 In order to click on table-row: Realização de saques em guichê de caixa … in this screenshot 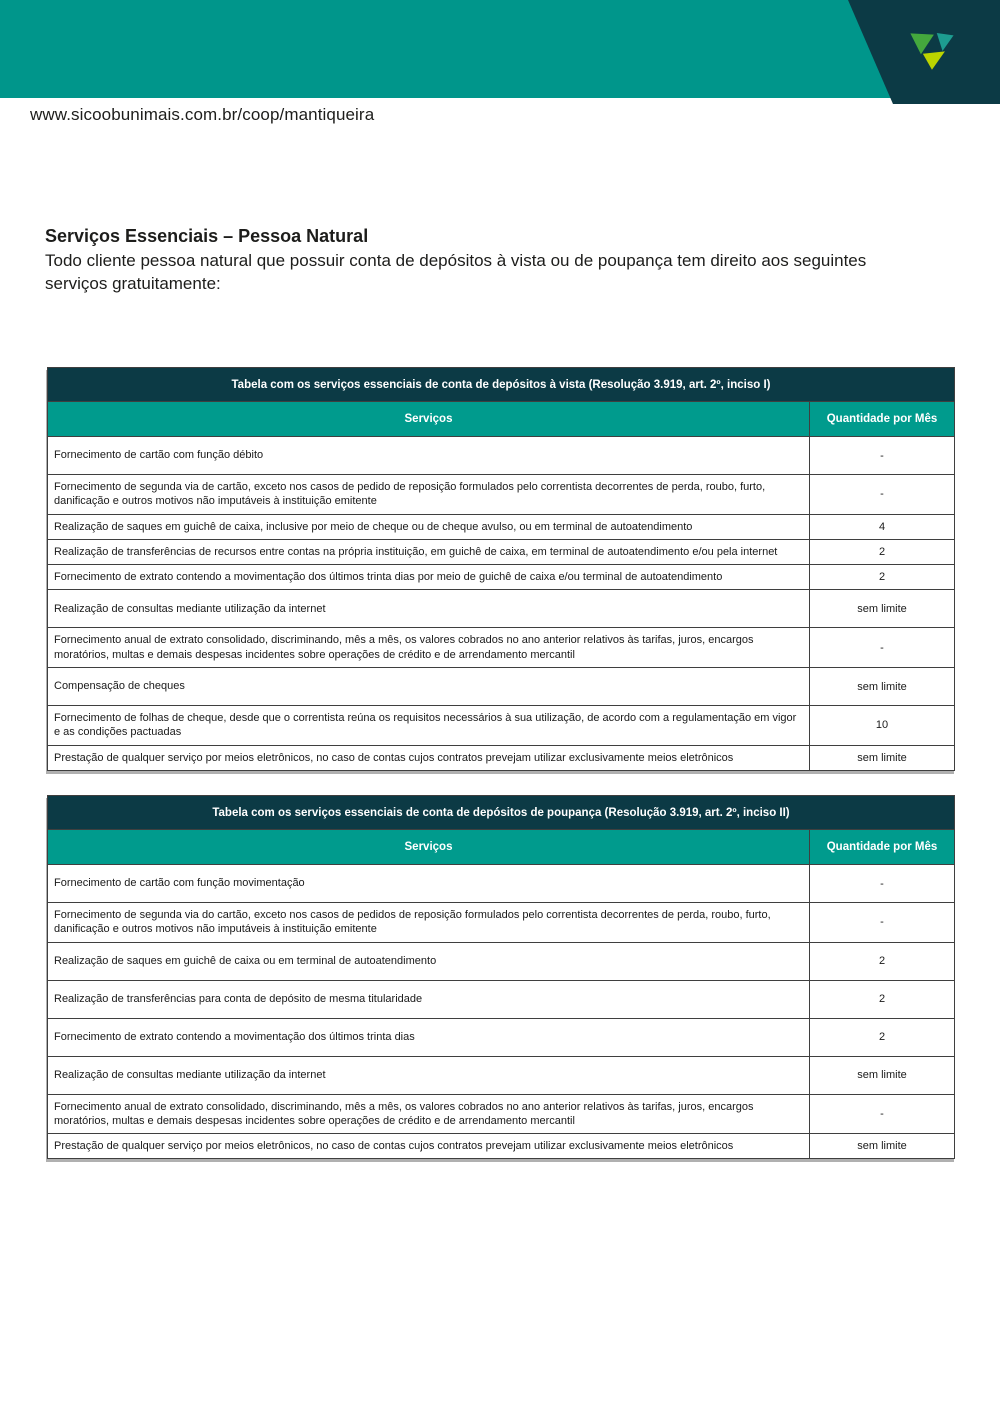, I will do `click(501, 961)`.